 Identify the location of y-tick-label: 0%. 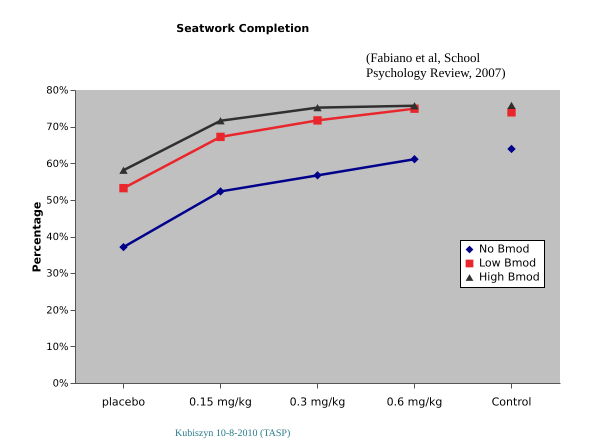
(60, 384).